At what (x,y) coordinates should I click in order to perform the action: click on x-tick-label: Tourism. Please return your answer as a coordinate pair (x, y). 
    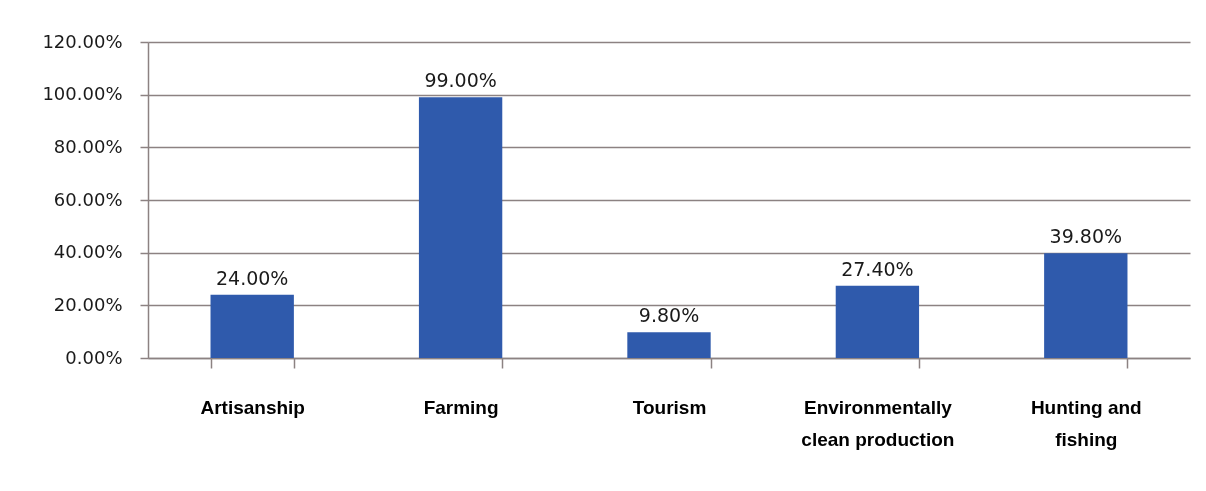
    Looking at the image, I should click on (669, 407).